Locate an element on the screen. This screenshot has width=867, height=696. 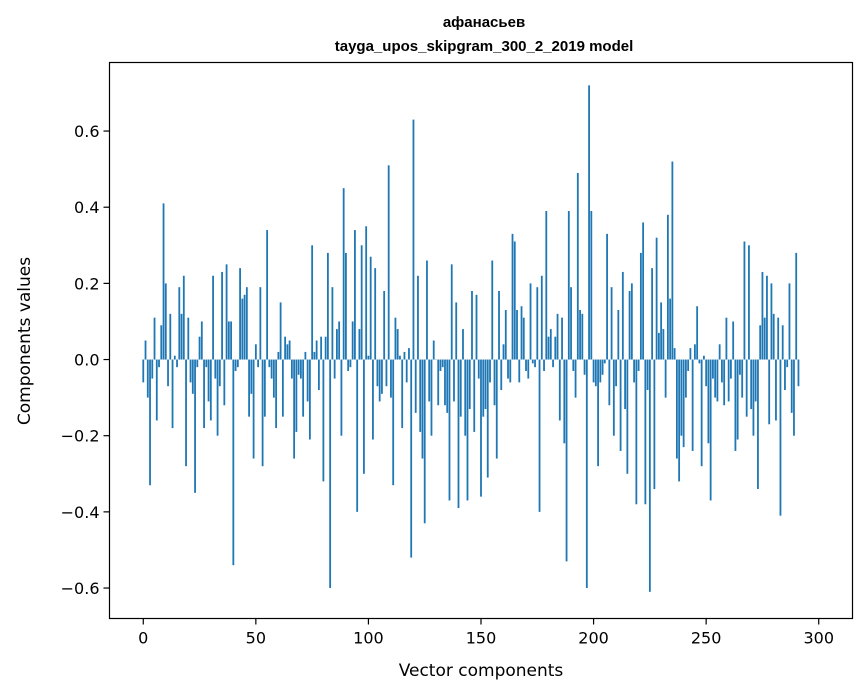
x-tick-label: 300 is located at coordinates (818, 638).